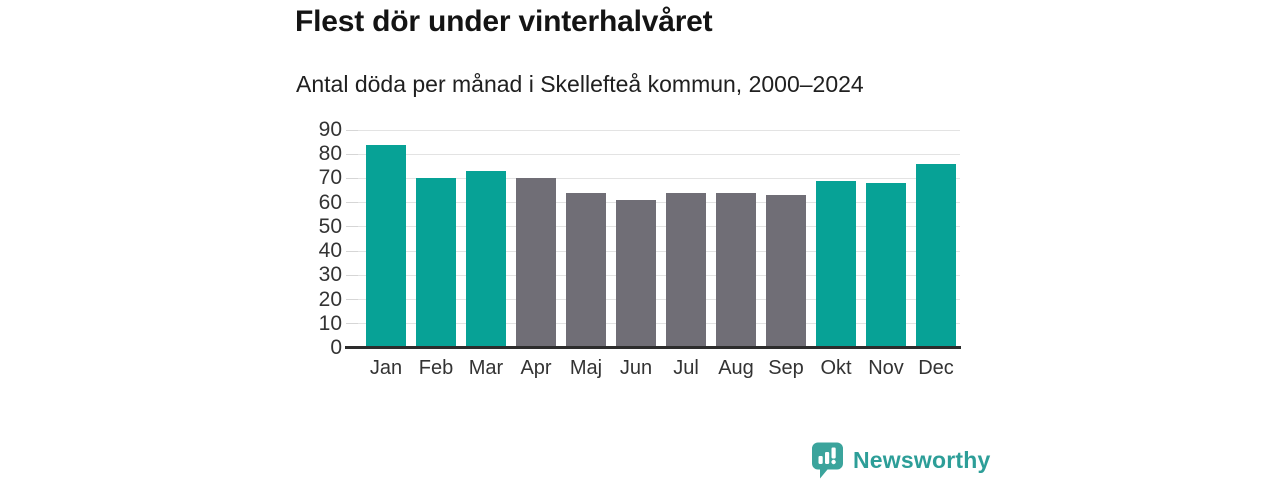 This screenshot has height=480, width=1280. Describe the element at coordinates (886, 368) in the screenshot. I see `x-axis-label: Nov` at that location.